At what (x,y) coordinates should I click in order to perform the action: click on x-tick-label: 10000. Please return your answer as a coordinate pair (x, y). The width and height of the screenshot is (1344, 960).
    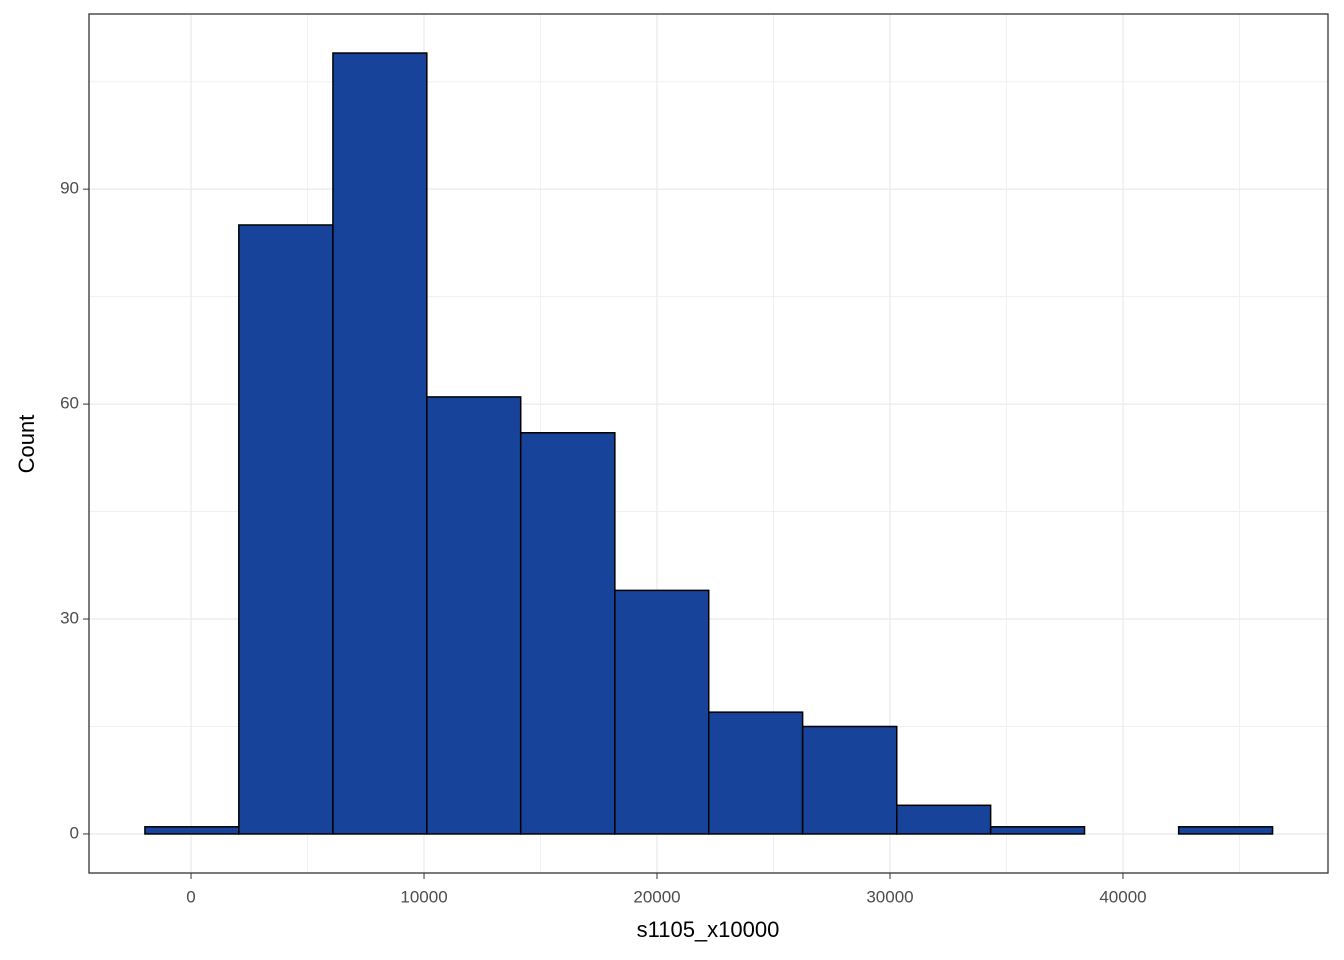
    Looking at the image, I should click on (423, 896).